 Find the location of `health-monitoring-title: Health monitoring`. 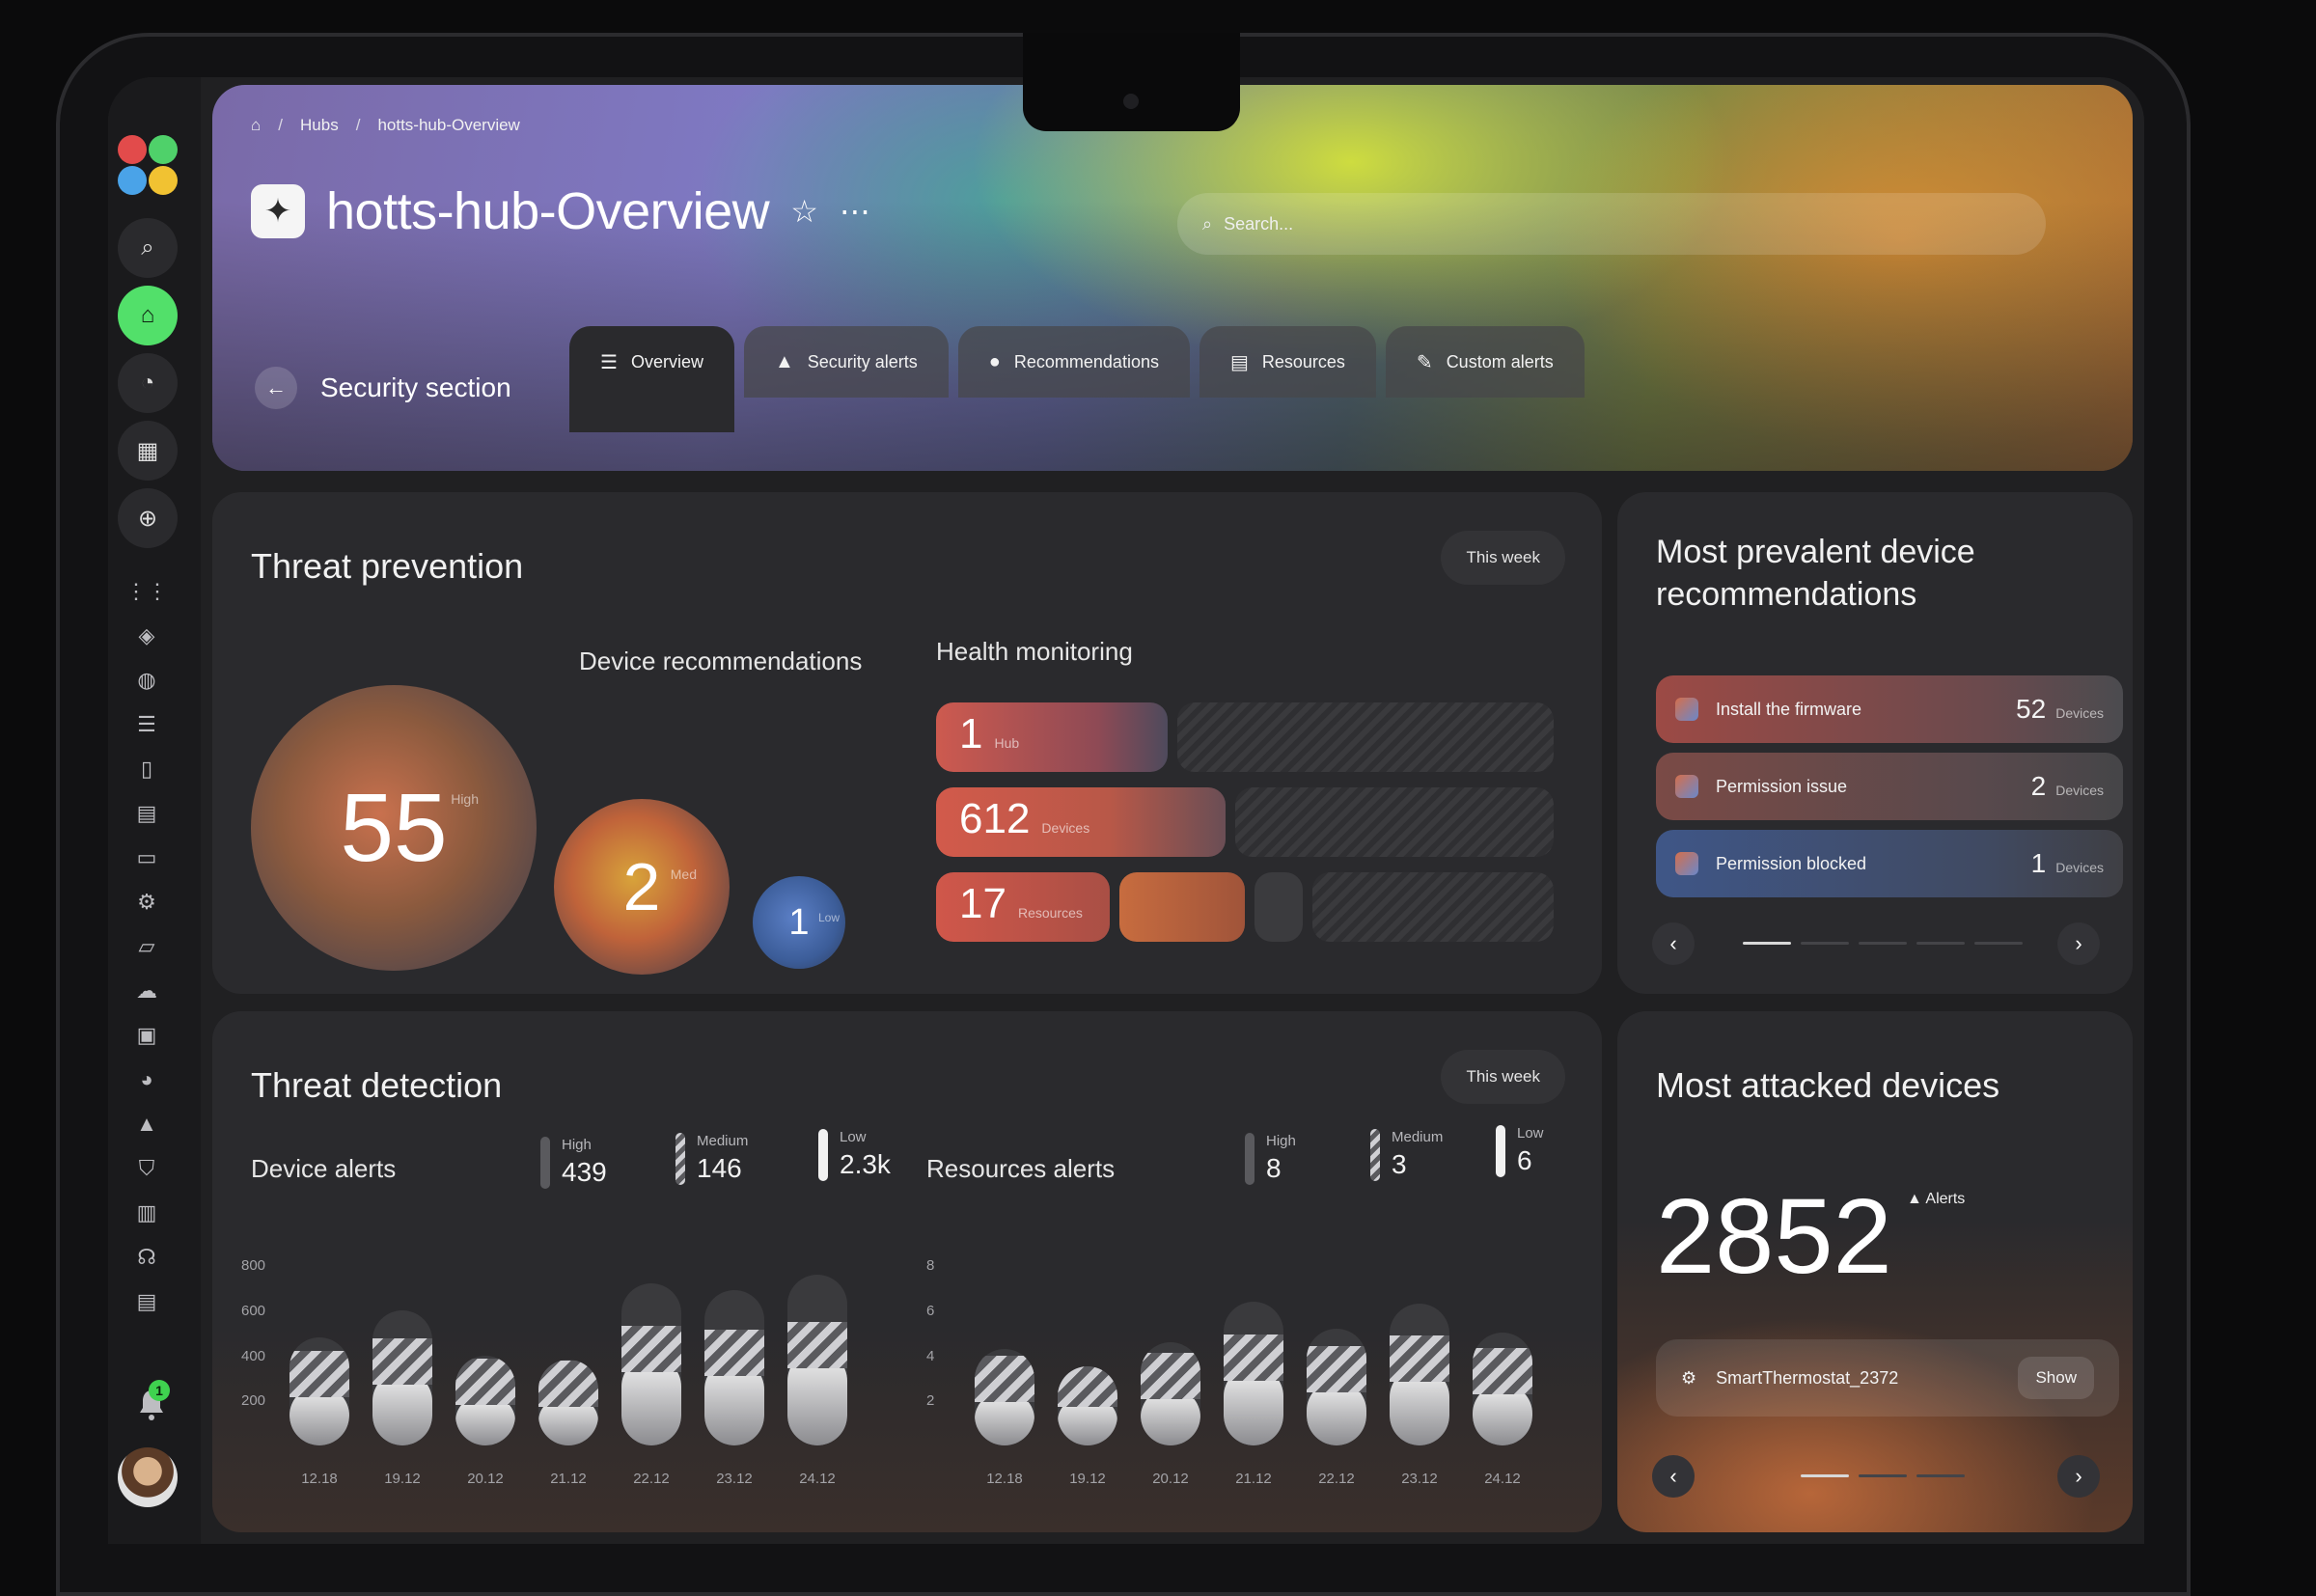

health-monitoring-title: Health monitoring is located at coordinates (1034, 652).